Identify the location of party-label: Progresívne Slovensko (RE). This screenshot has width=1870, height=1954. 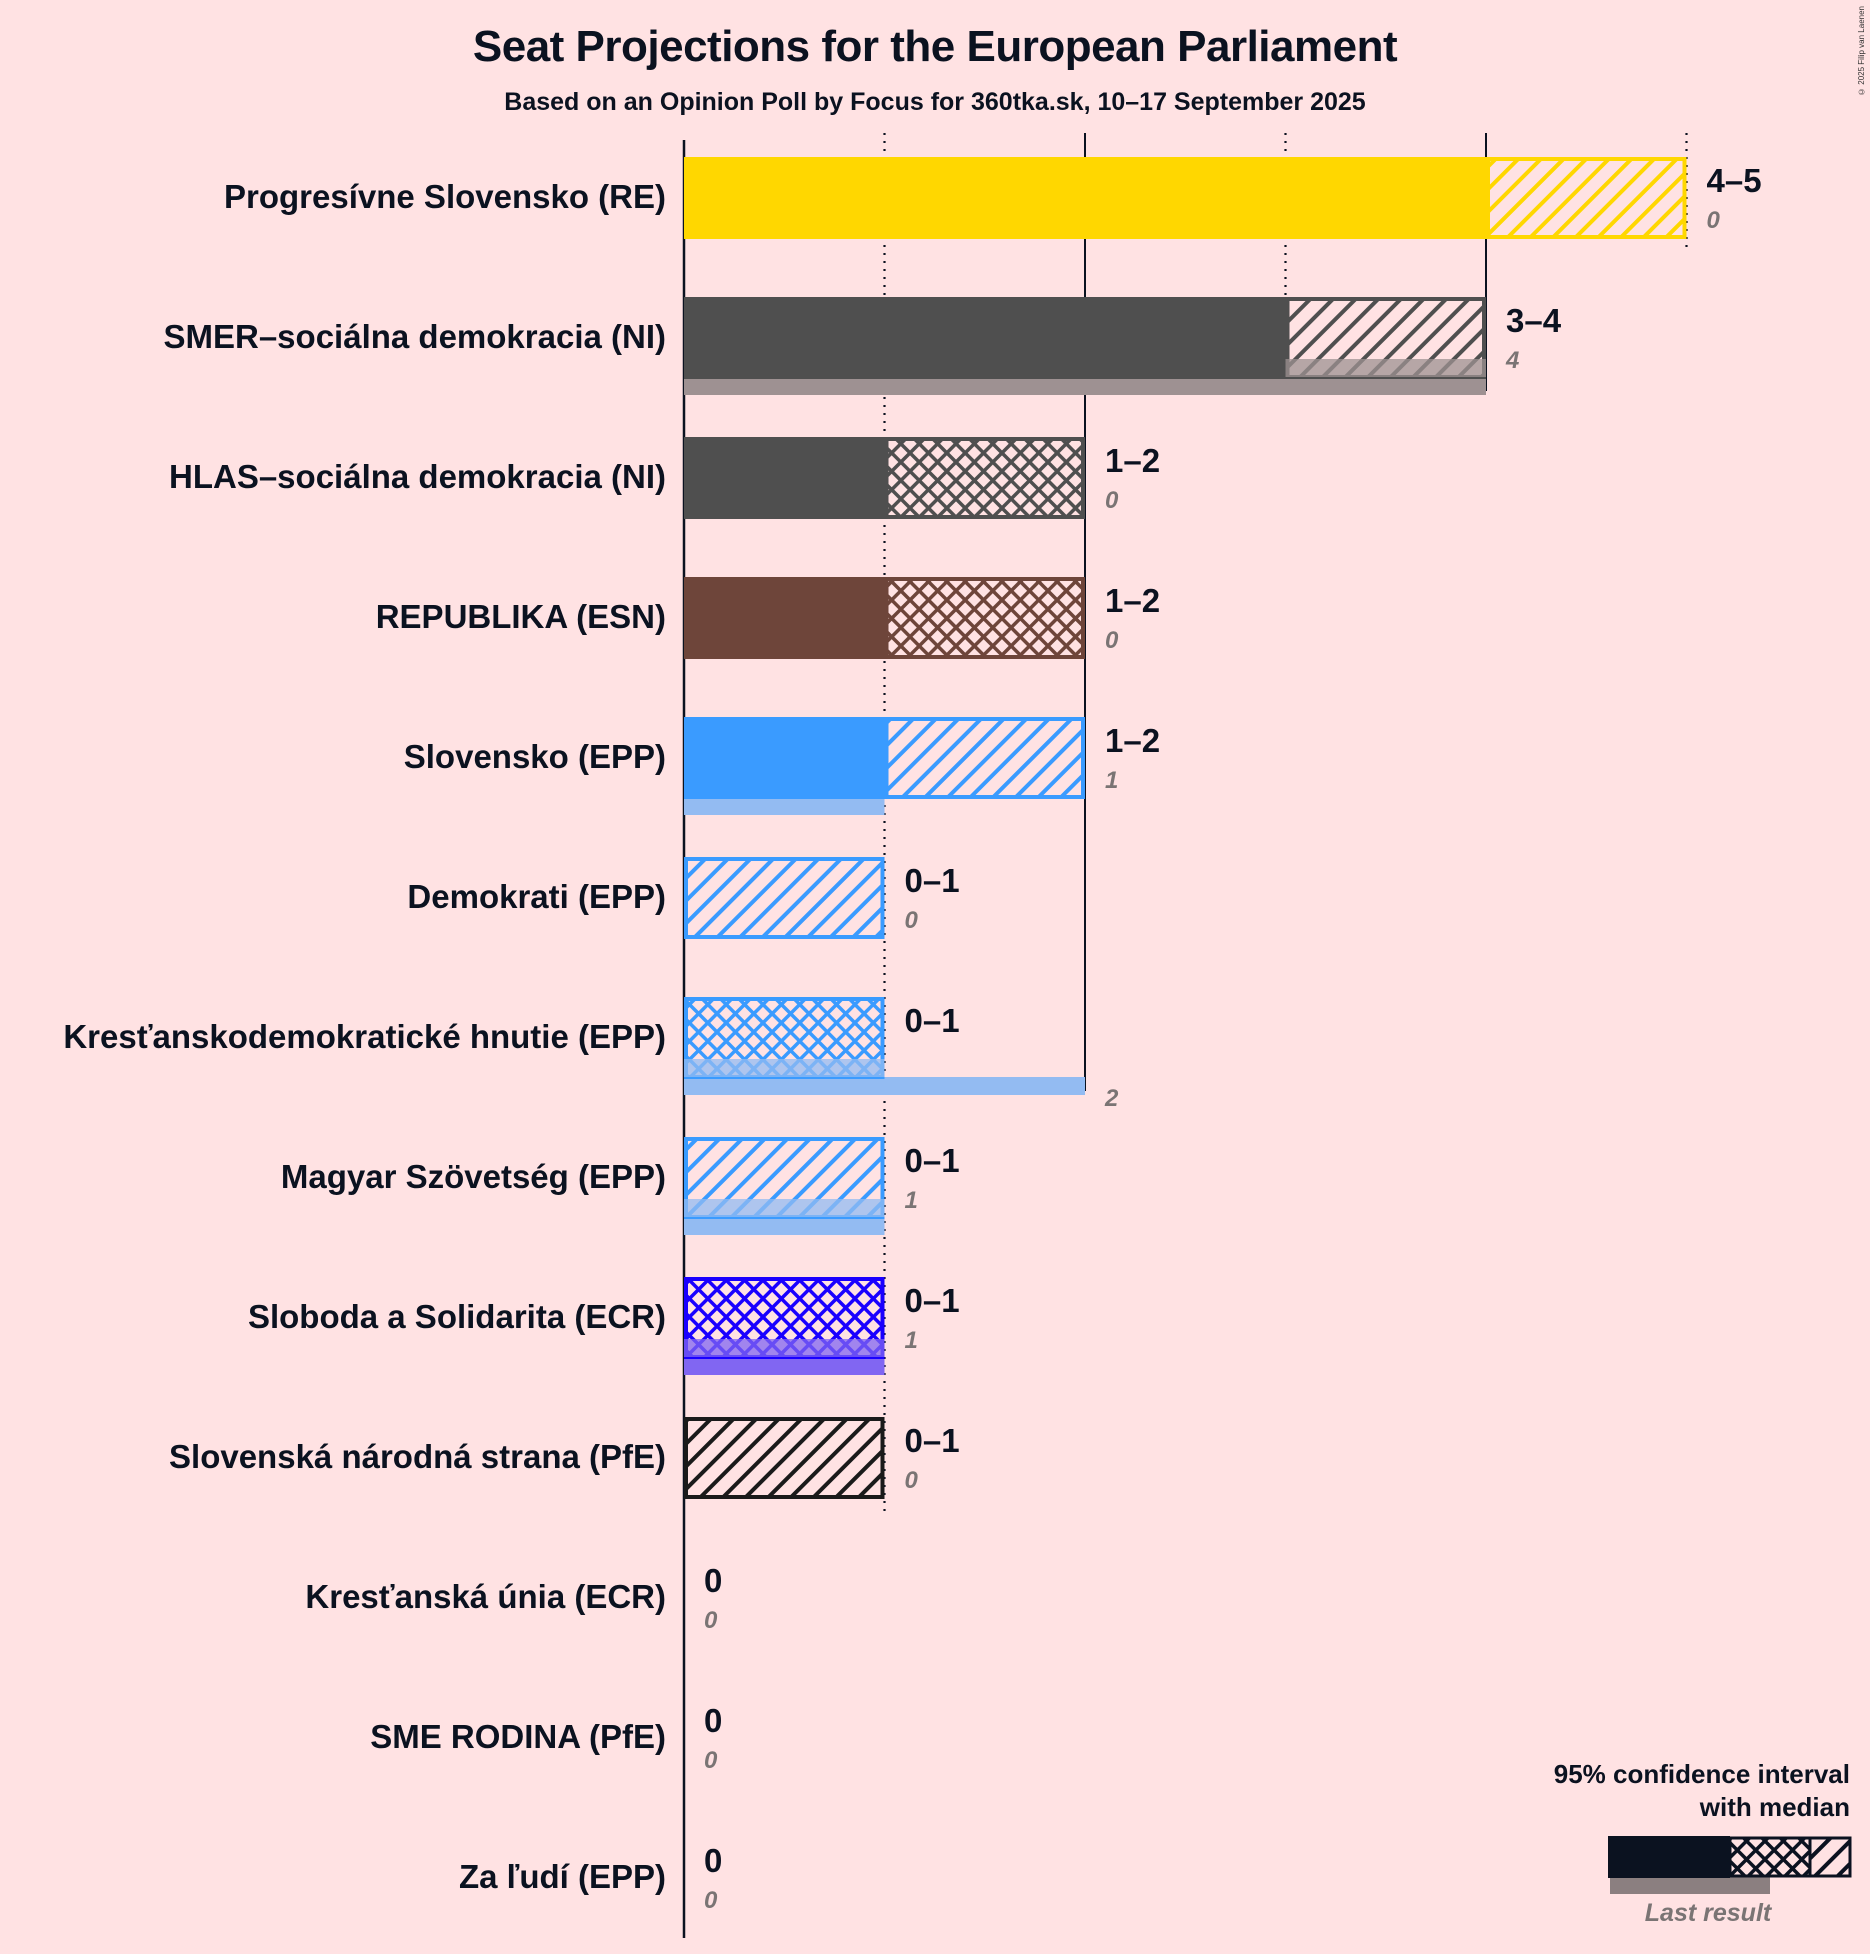
(445, 196).